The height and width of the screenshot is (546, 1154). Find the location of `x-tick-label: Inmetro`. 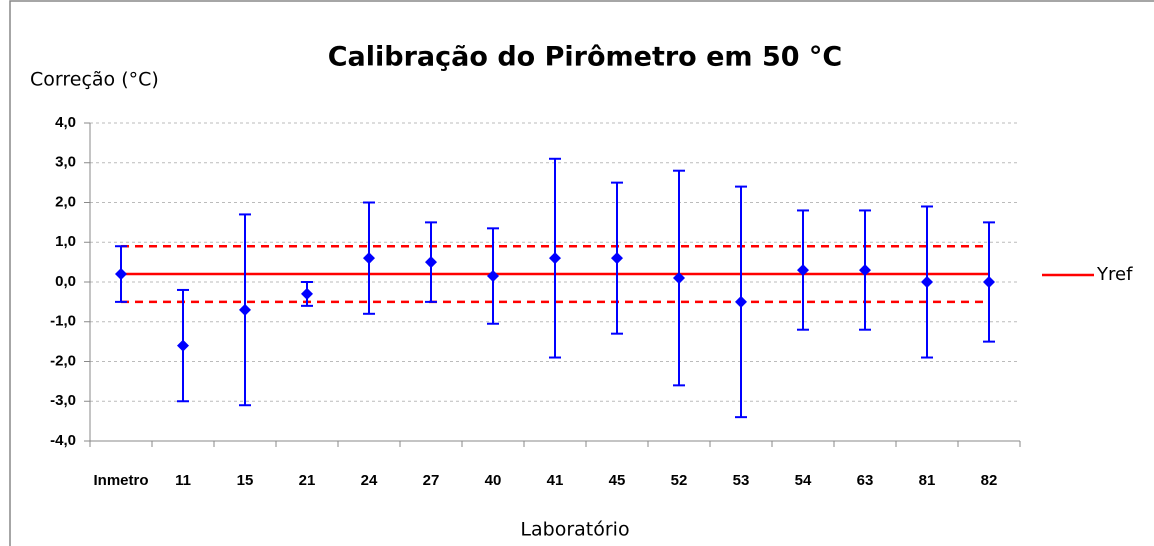

x-tick-label: Inmetro is located at coordinates (120, 480).